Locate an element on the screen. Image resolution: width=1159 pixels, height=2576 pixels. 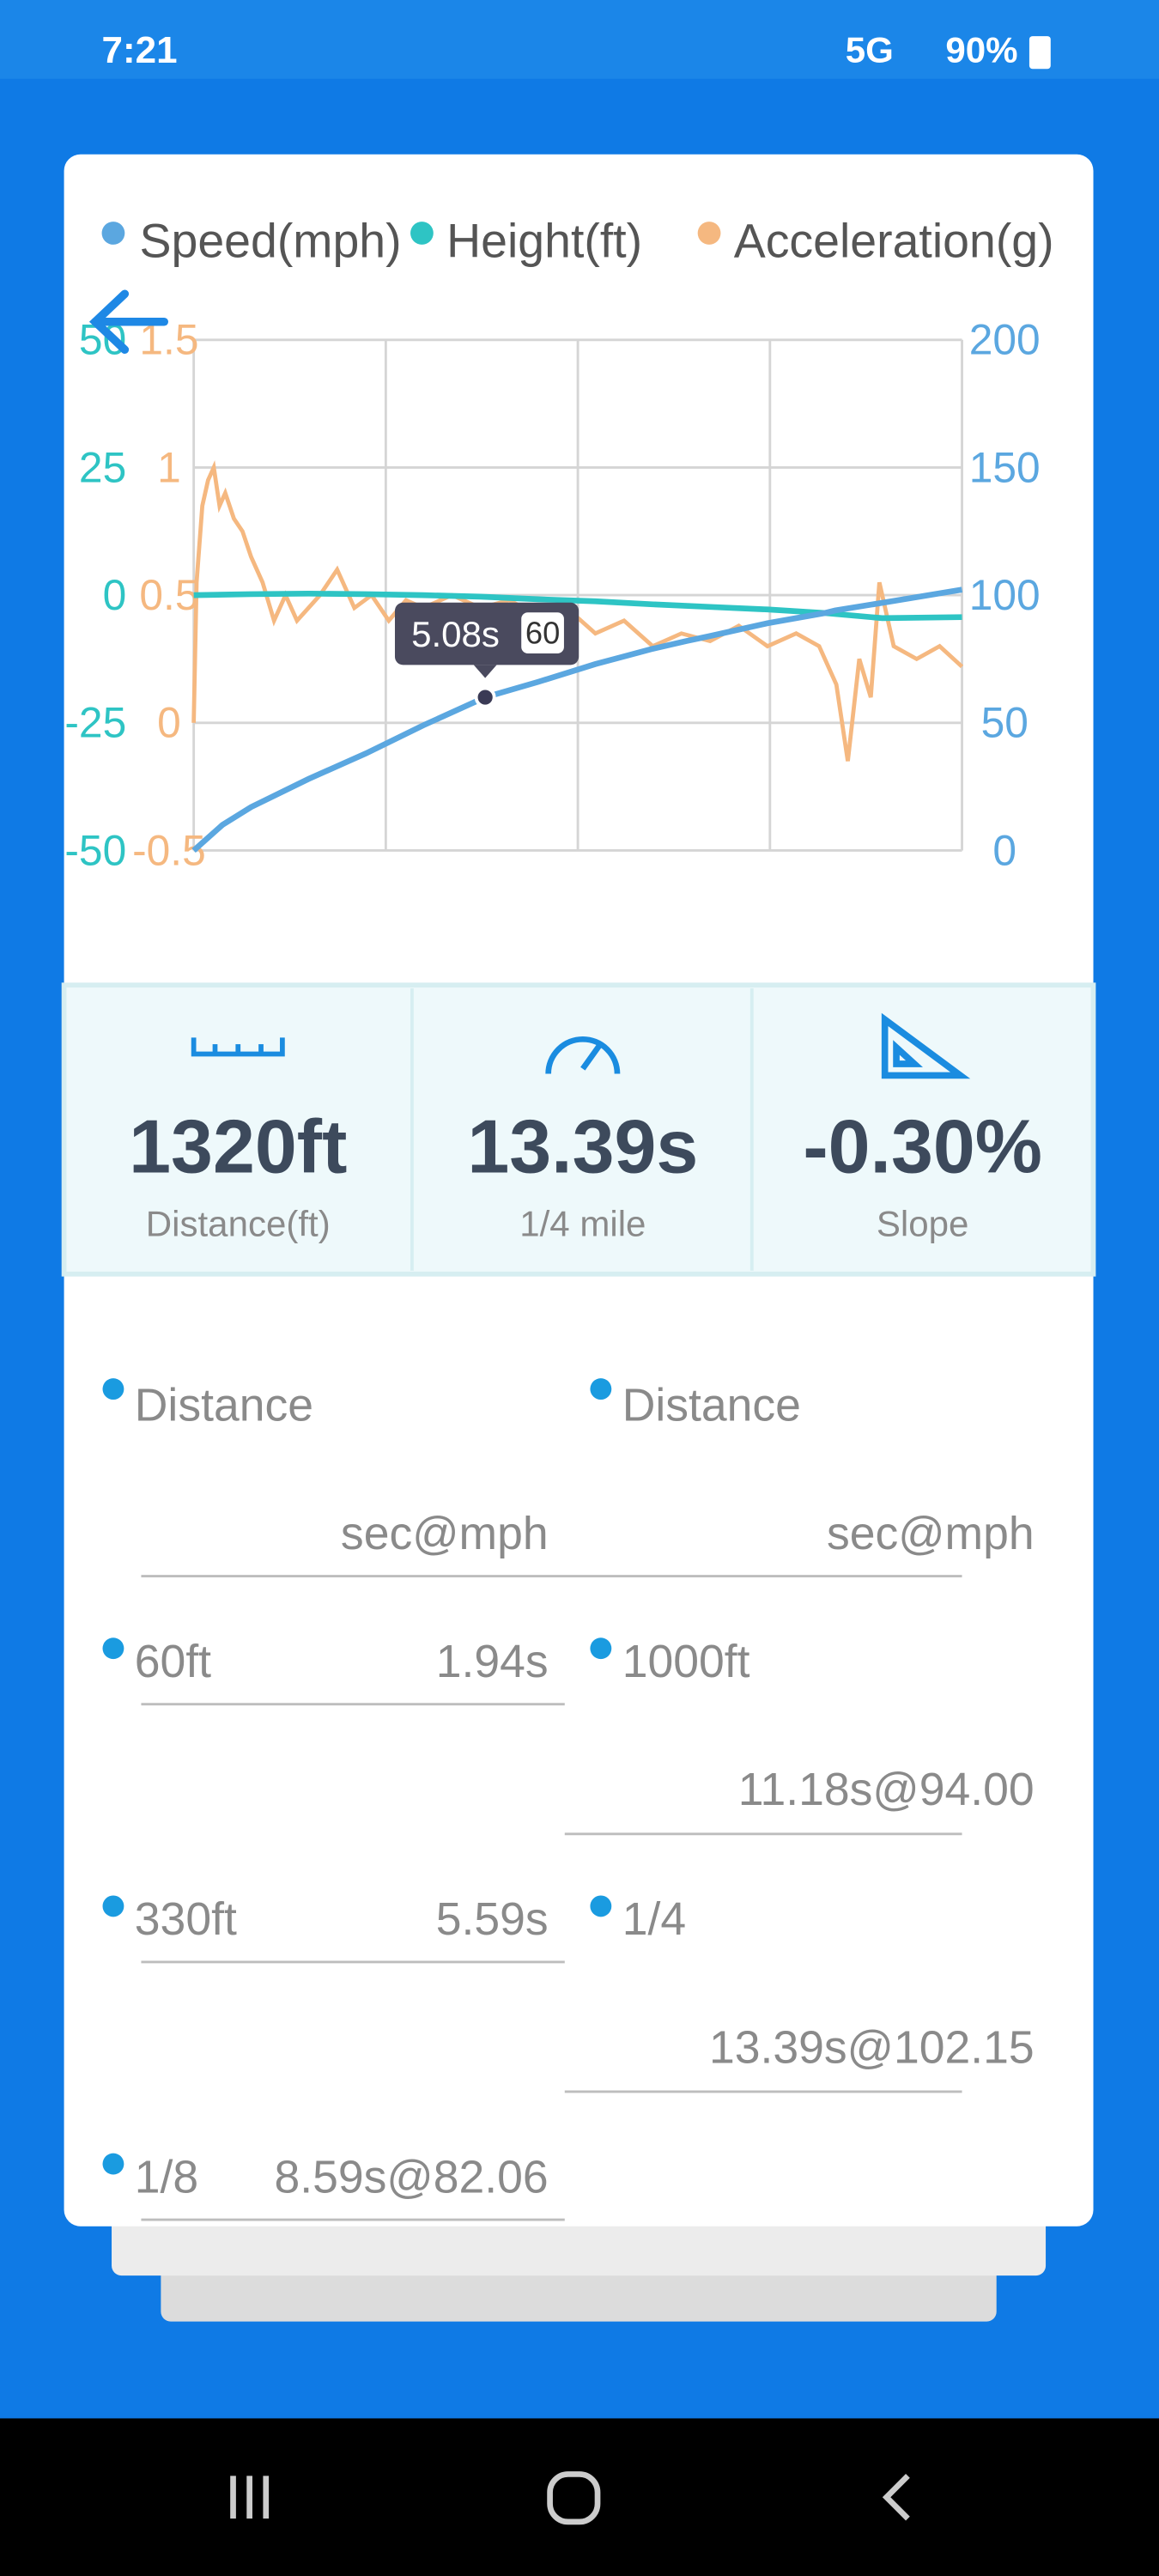
tooltip-value: 60 is located at coordinates (542, 633).